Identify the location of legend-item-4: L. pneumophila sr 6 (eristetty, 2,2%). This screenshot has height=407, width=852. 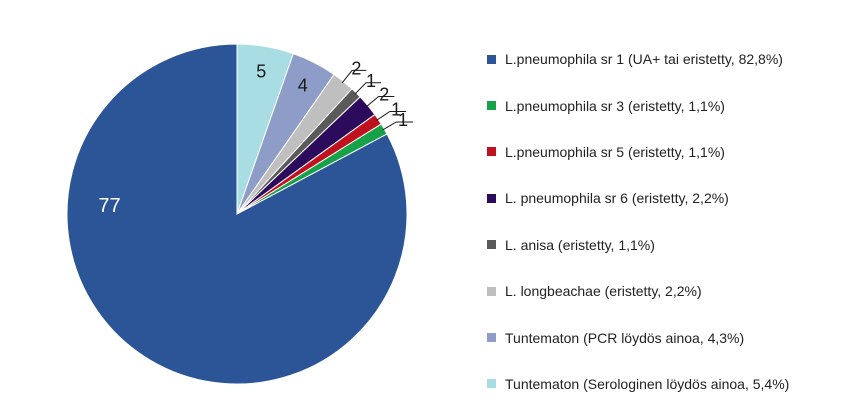
(667, 198).